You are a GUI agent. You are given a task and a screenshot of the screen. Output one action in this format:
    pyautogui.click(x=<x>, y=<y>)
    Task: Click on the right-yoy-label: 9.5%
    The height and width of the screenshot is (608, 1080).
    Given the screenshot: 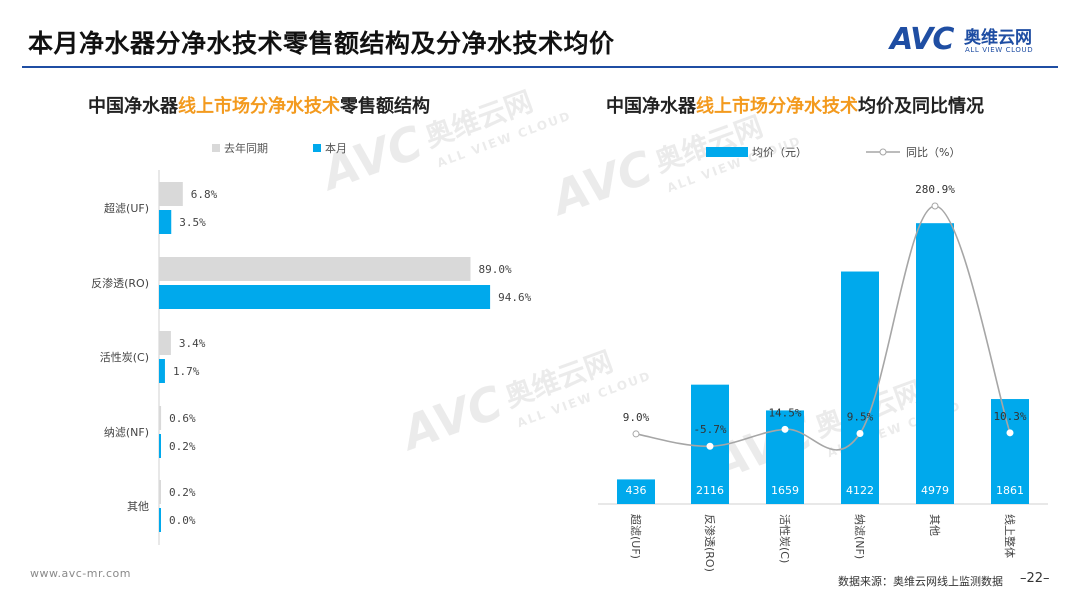 What is the action you would take?
    pyautogui.click(x=860, y=417)
    